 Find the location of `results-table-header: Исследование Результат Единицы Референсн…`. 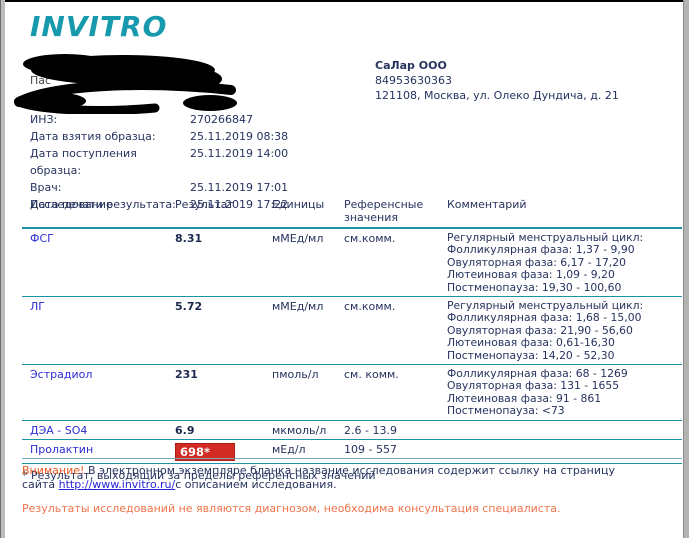

results-table-header: Исследование Результат Единицы Референсн… is located at coordinates (352, 212).